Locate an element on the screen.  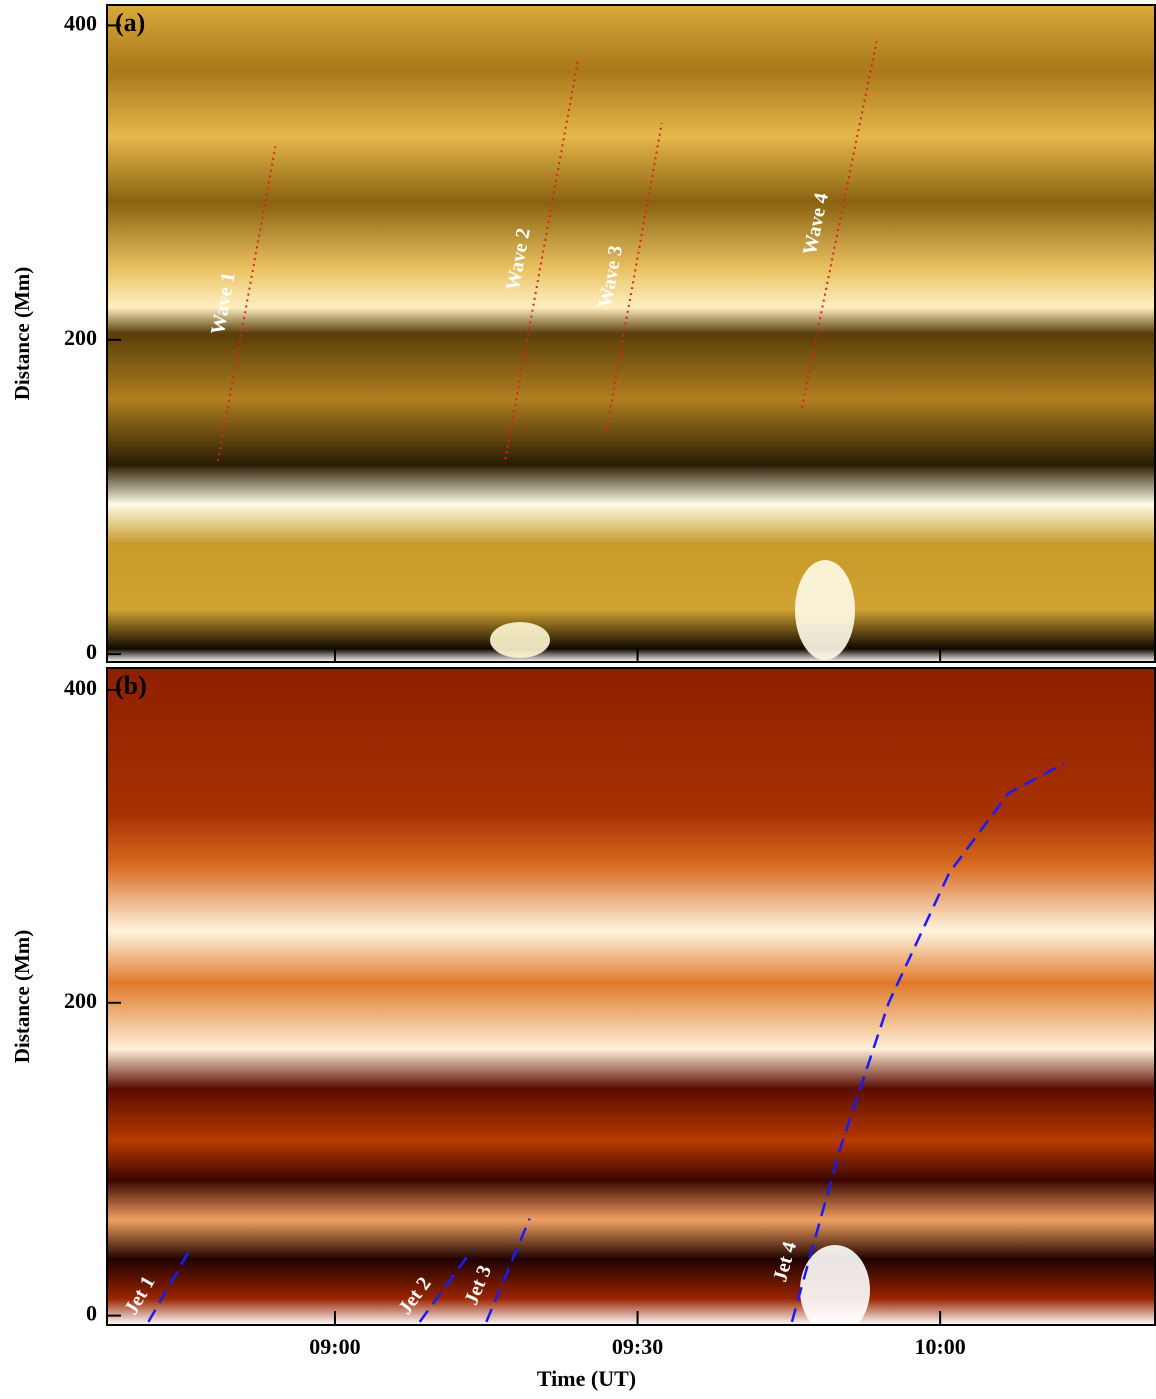
panel-label: (a) is located at coordinates (130, 22).